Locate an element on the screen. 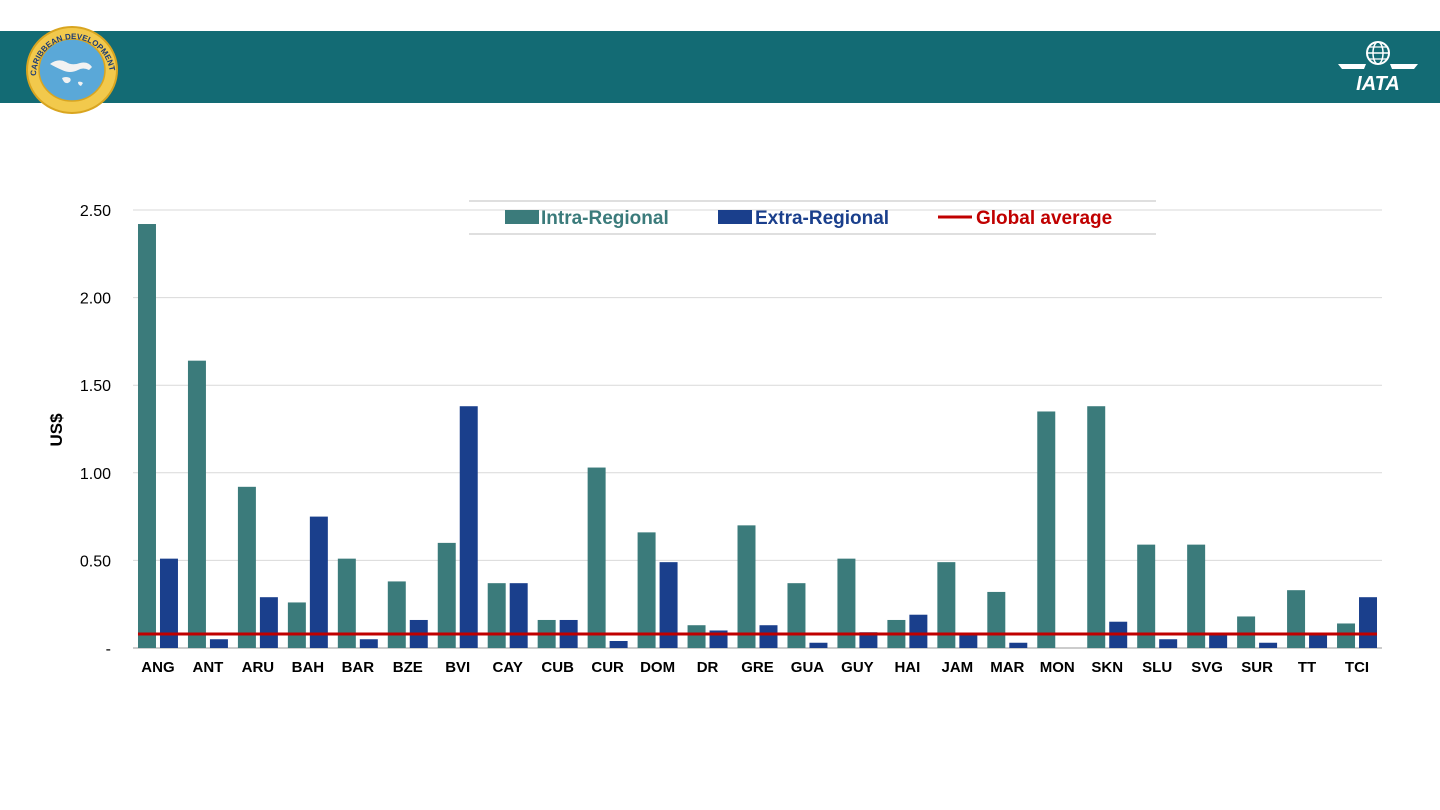  x-tick-label: MON is located at coordinates (1057, 667).